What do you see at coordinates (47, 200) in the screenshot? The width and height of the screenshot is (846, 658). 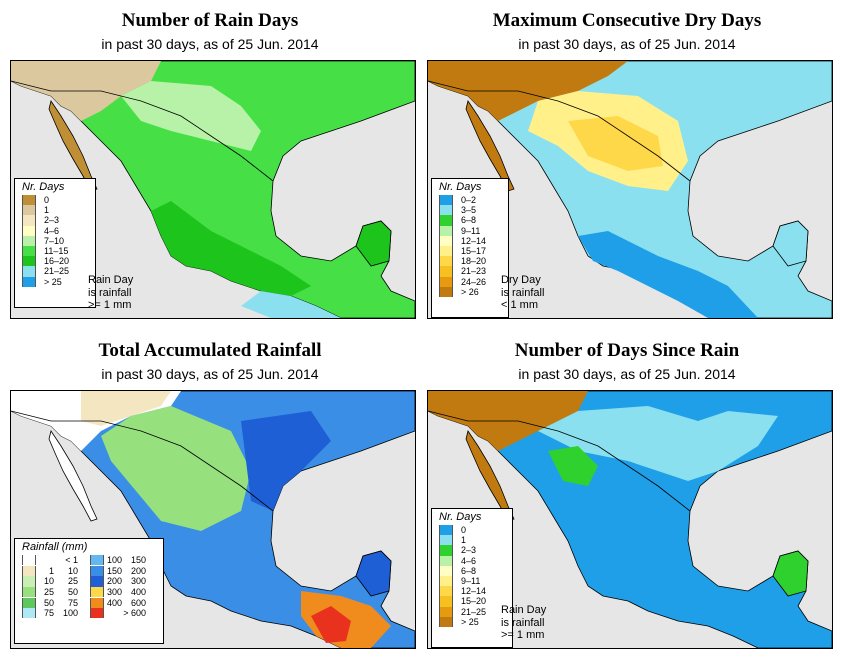 I see `legend-label: 0` at bounding box center [47, 200].